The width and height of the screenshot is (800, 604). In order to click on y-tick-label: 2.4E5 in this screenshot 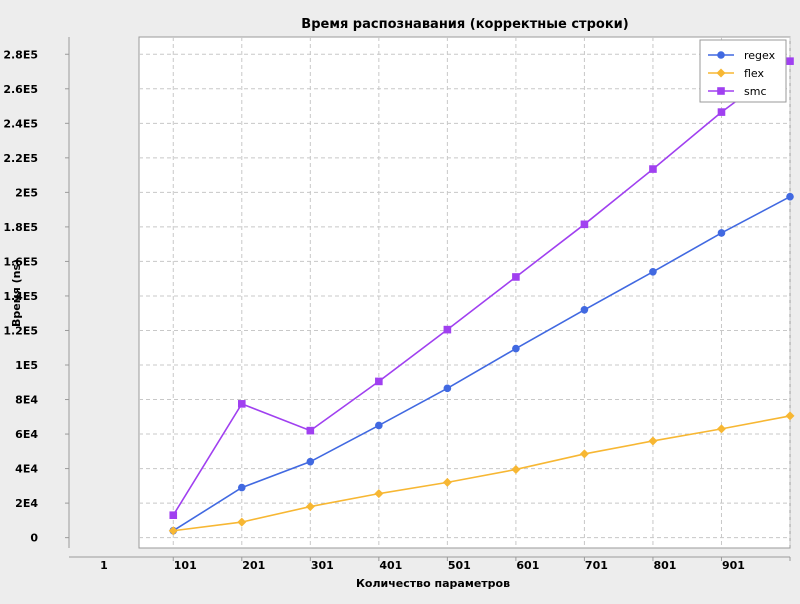, I will do `click(20, 123)`.